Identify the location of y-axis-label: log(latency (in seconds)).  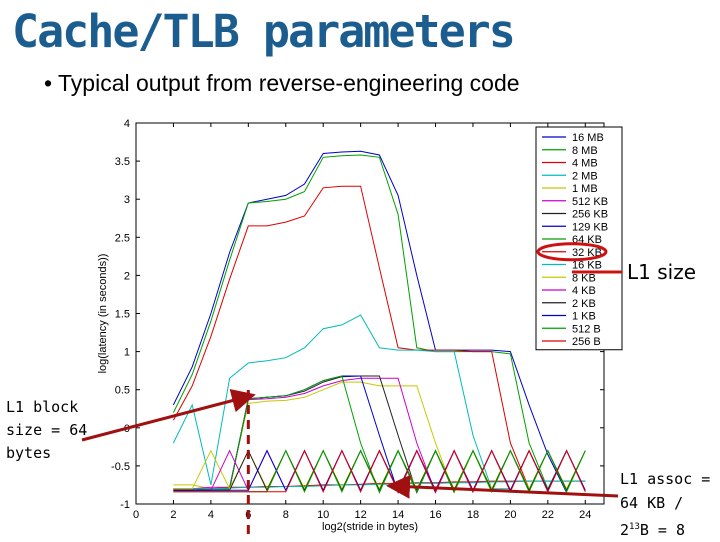
(103, 314).